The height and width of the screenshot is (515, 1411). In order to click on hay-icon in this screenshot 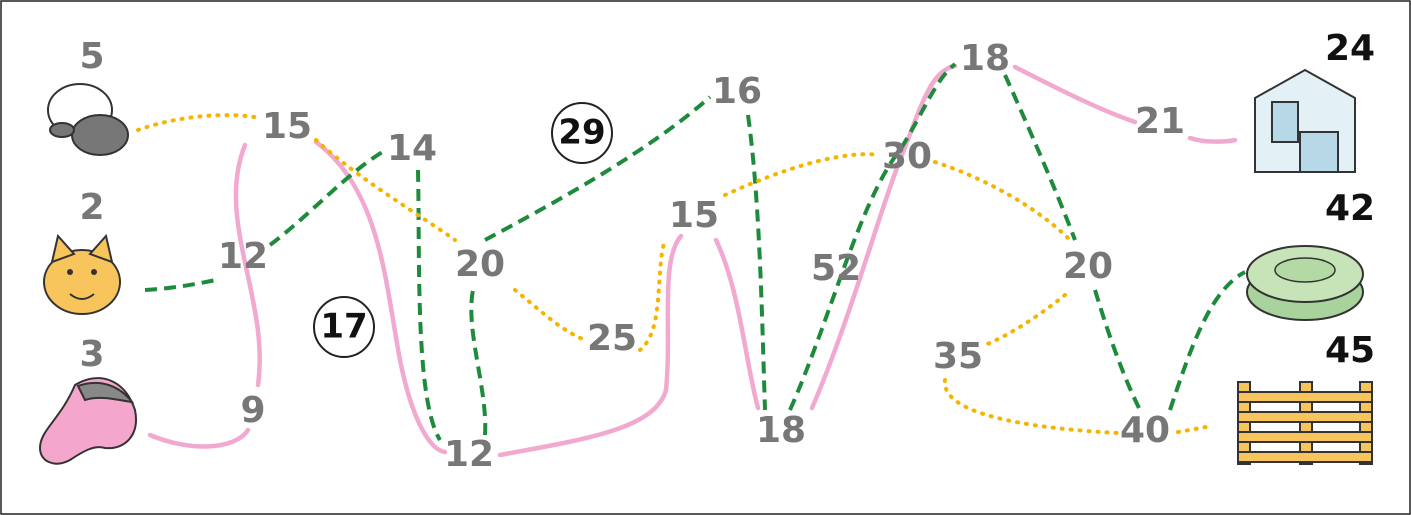, I will do `click(1305, 283)`.